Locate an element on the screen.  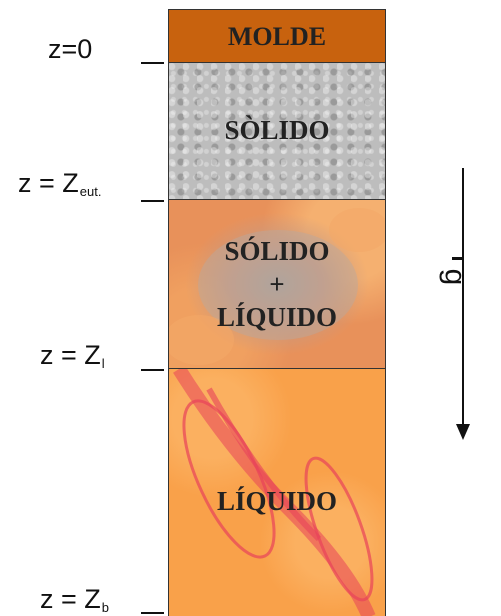
label-zb: z = Zb is located at coordinates (74, 599).